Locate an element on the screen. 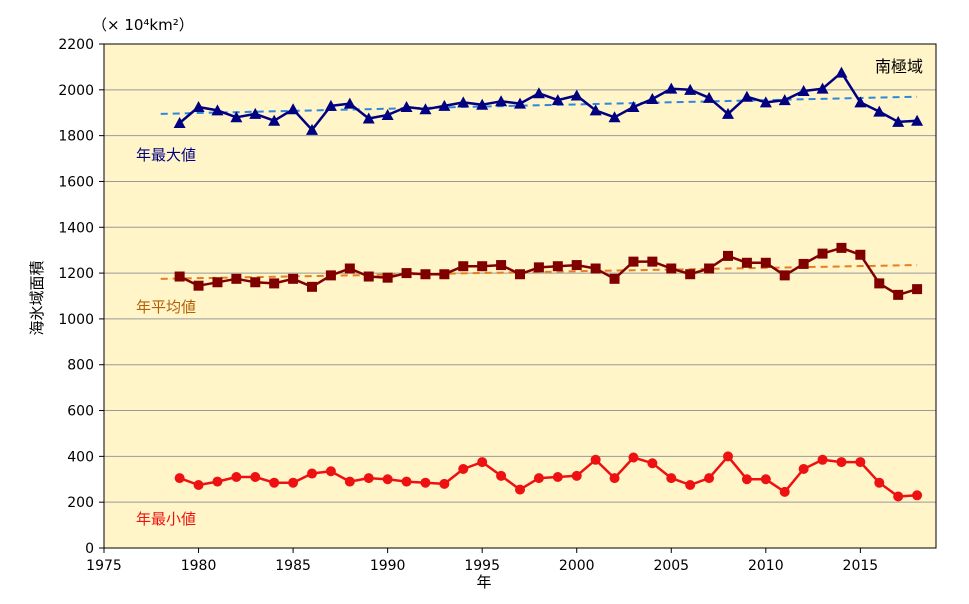  series-label: 年最大値 is located at coordinates (166, 155).